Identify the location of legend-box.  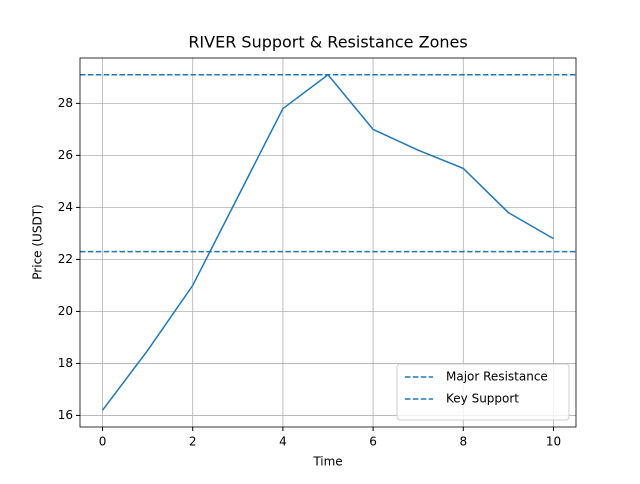
(483, 392).